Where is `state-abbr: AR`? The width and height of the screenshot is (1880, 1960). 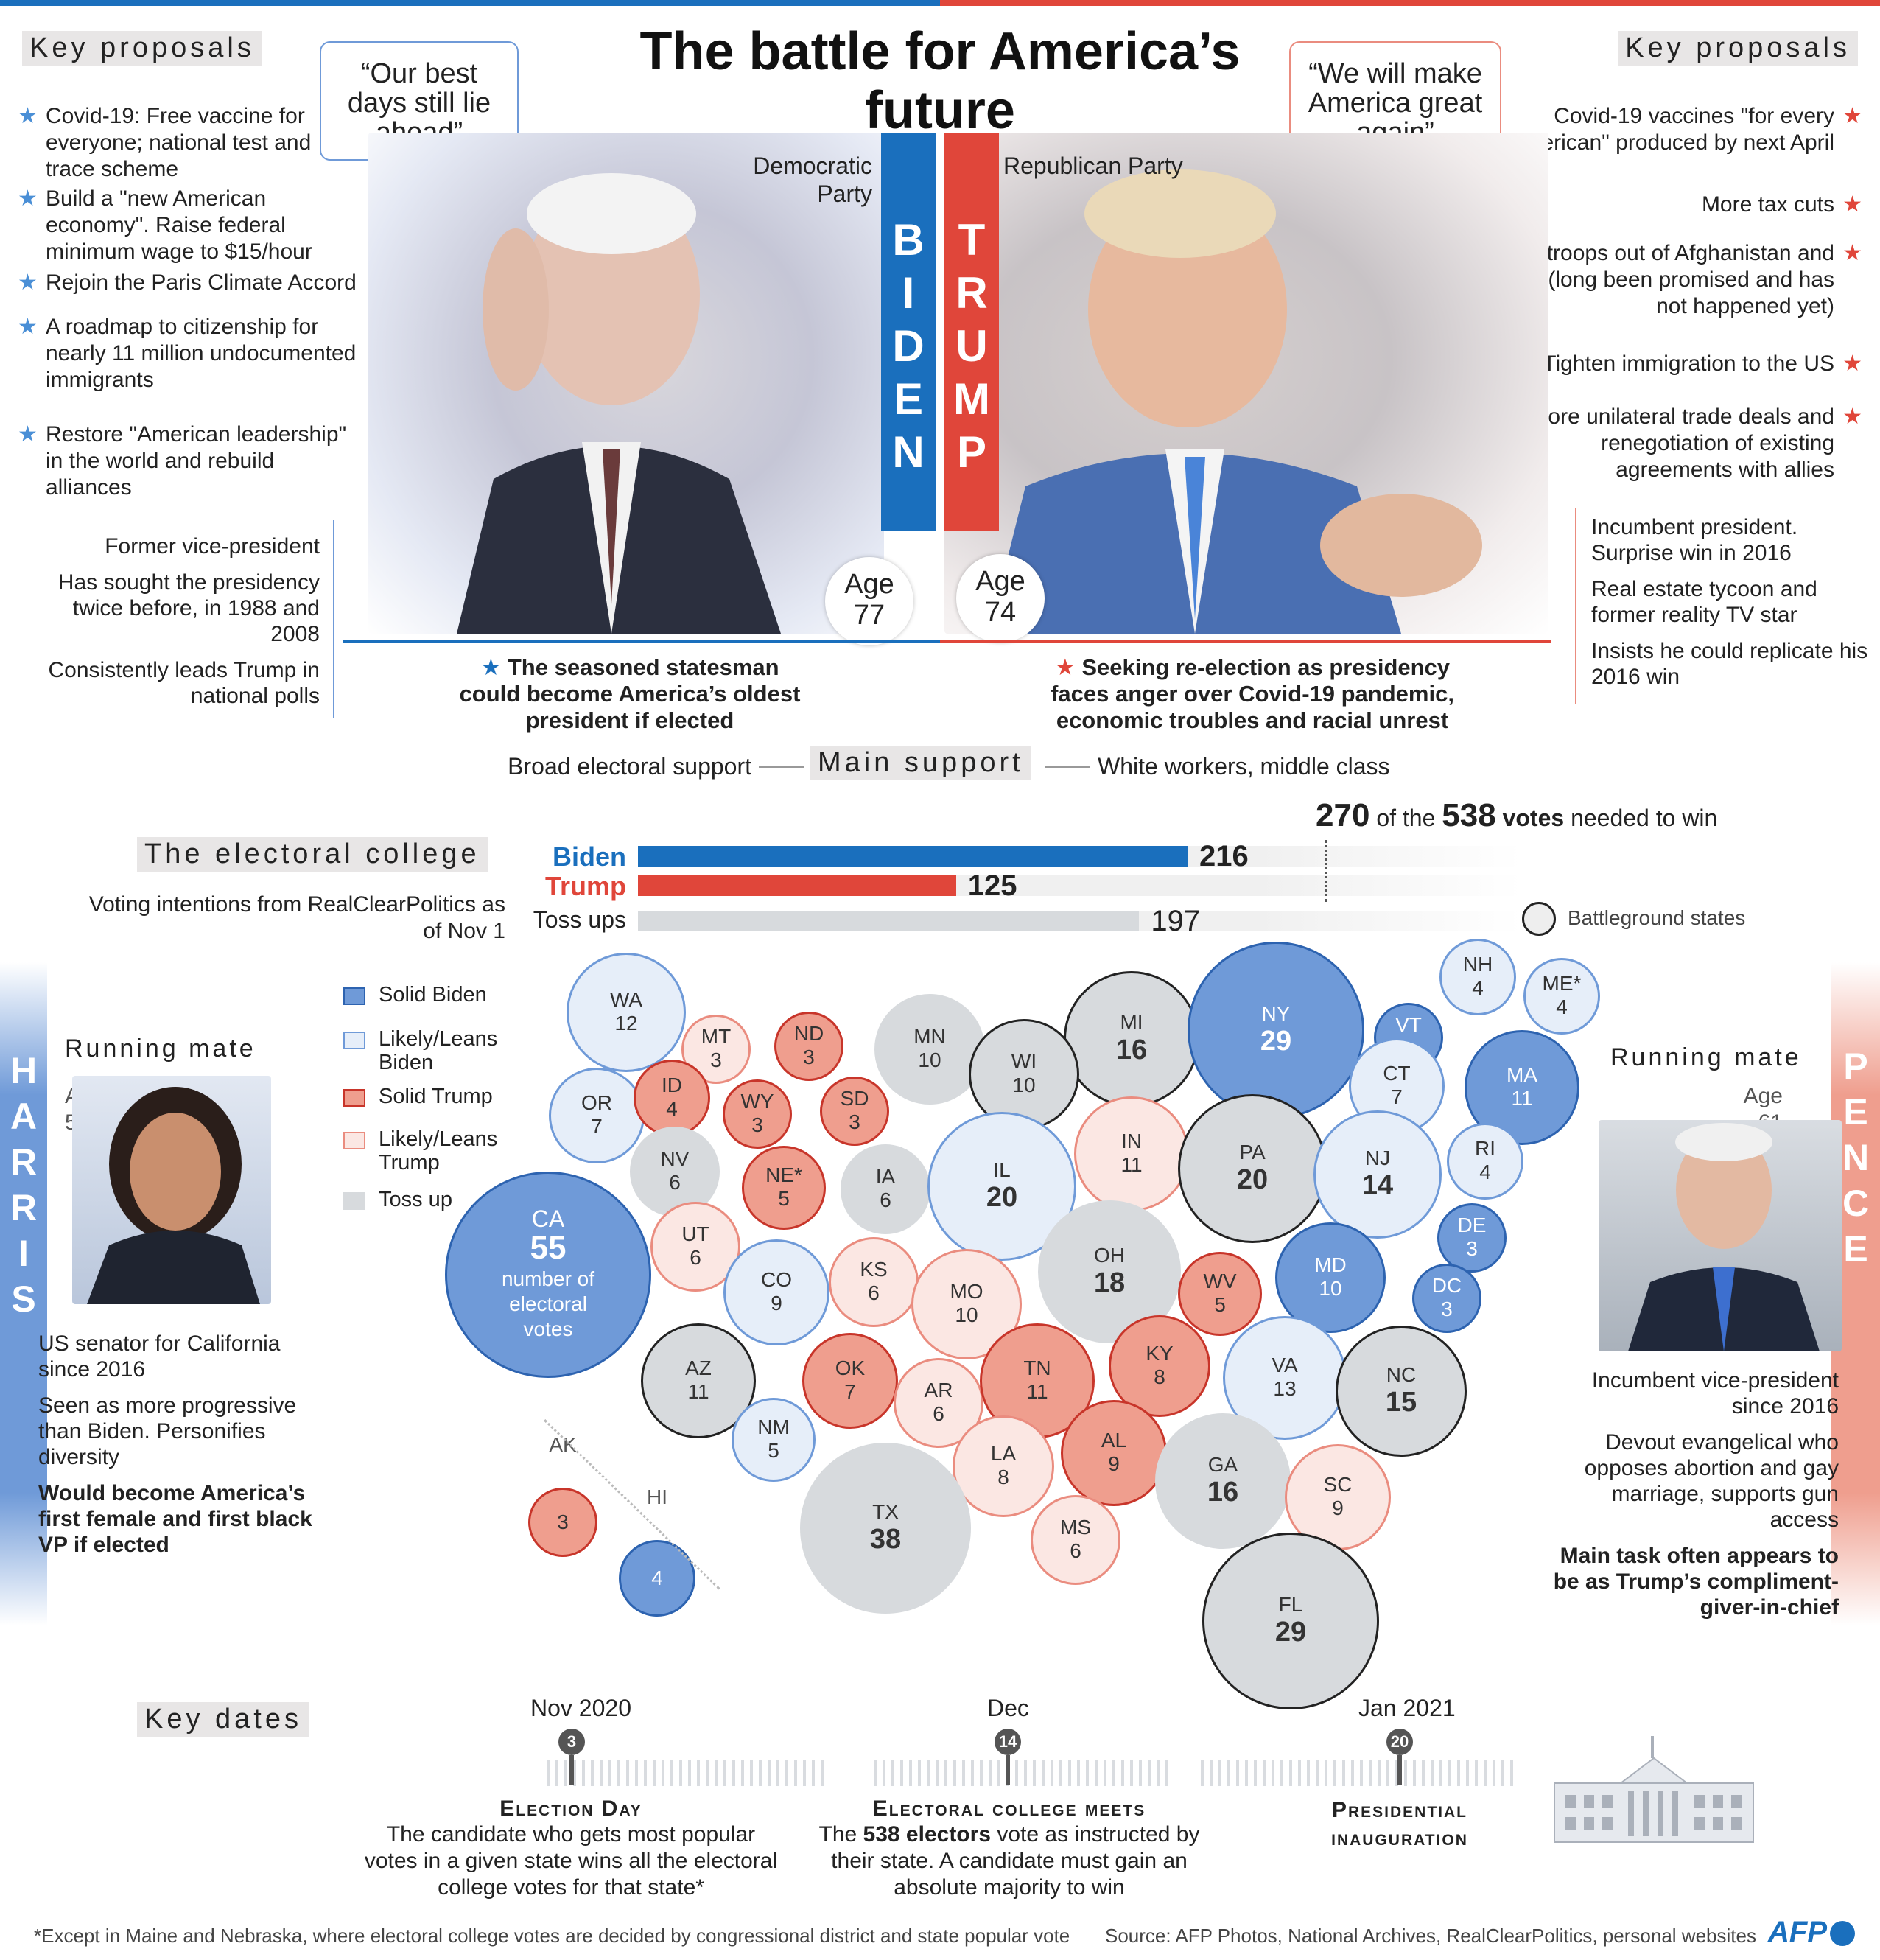 state-abbr: AR is located at coordinates (938, 1390).